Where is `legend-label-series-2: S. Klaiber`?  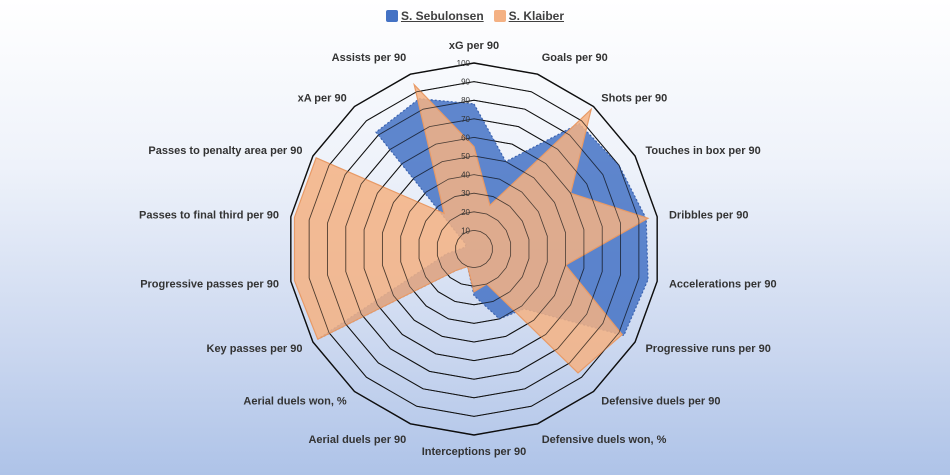
legend-label-series-2: S. Klaiber is located at coordinates (536, 16).